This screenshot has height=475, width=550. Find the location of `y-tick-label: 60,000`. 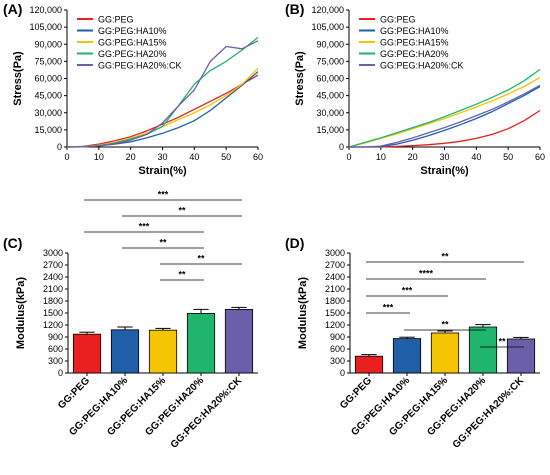

y-tick-label: 60,000 is located at coordinates (330, 79).